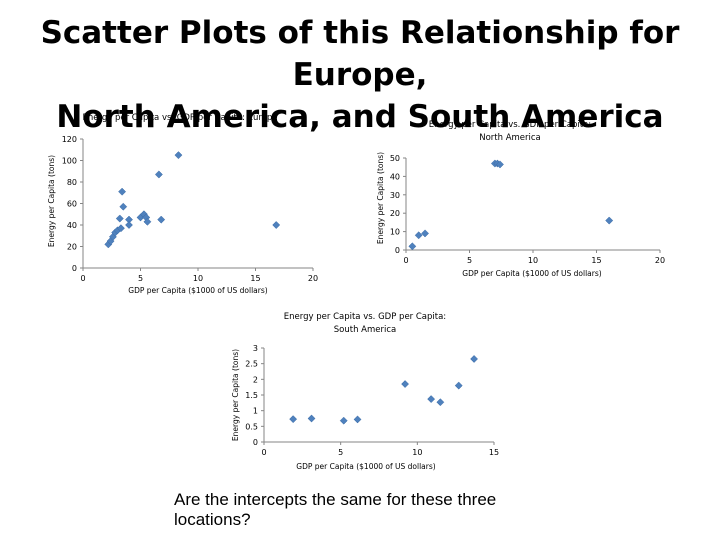 This screenshot has width=720, height=540. I want to click on y-tick-label: 50, so click(395, 158).